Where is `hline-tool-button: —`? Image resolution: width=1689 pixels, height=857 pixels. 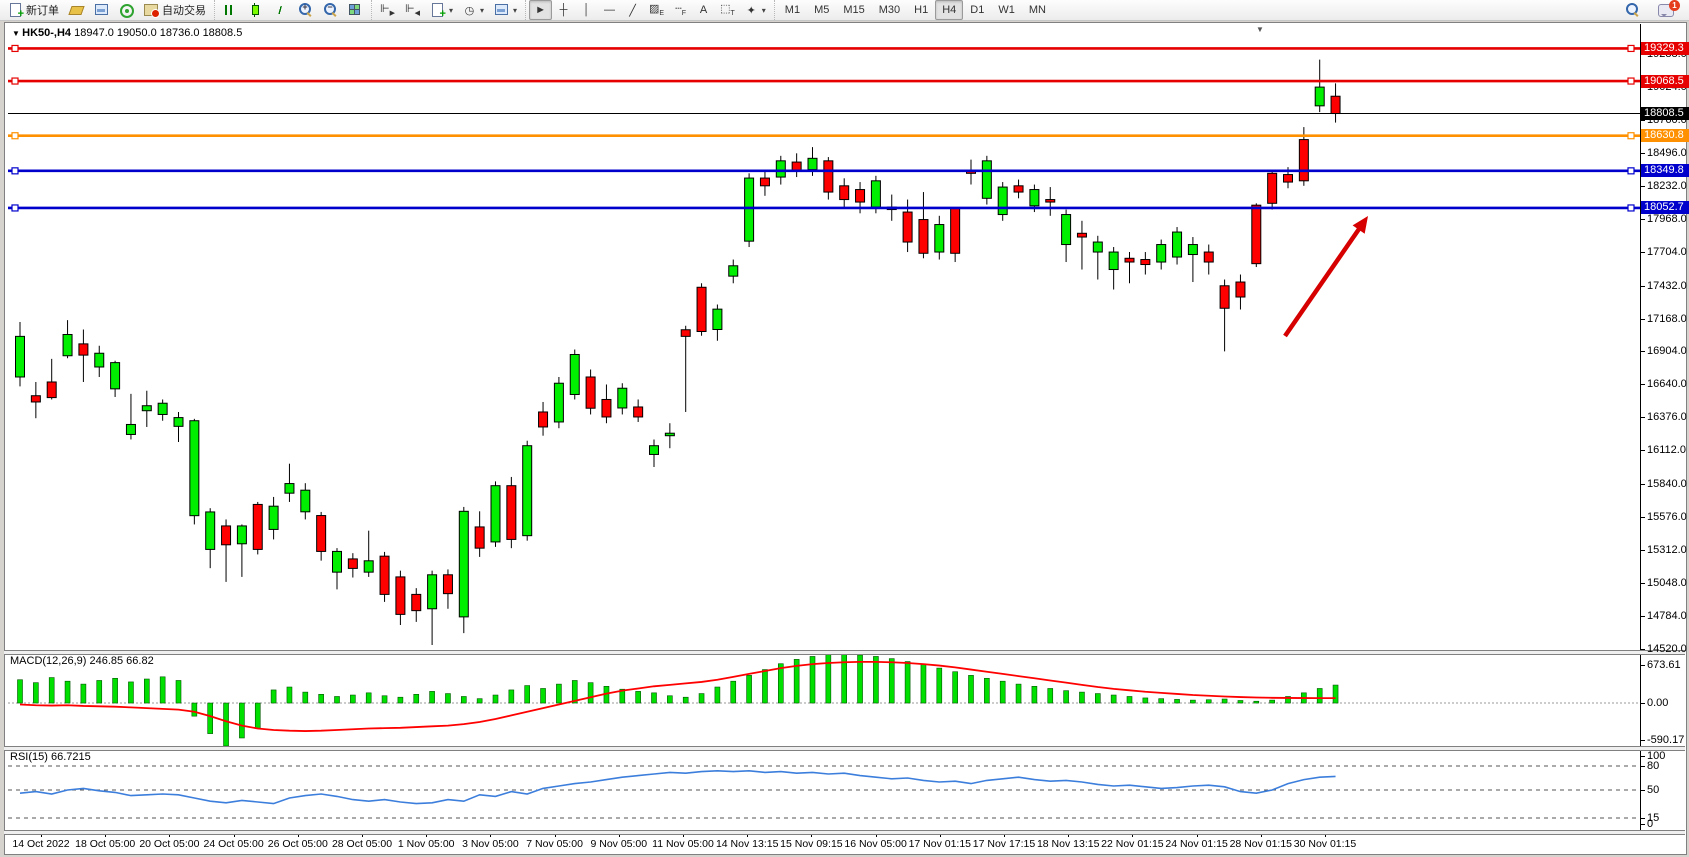
hline-tool-button: — is located at coordinates (609, 10).